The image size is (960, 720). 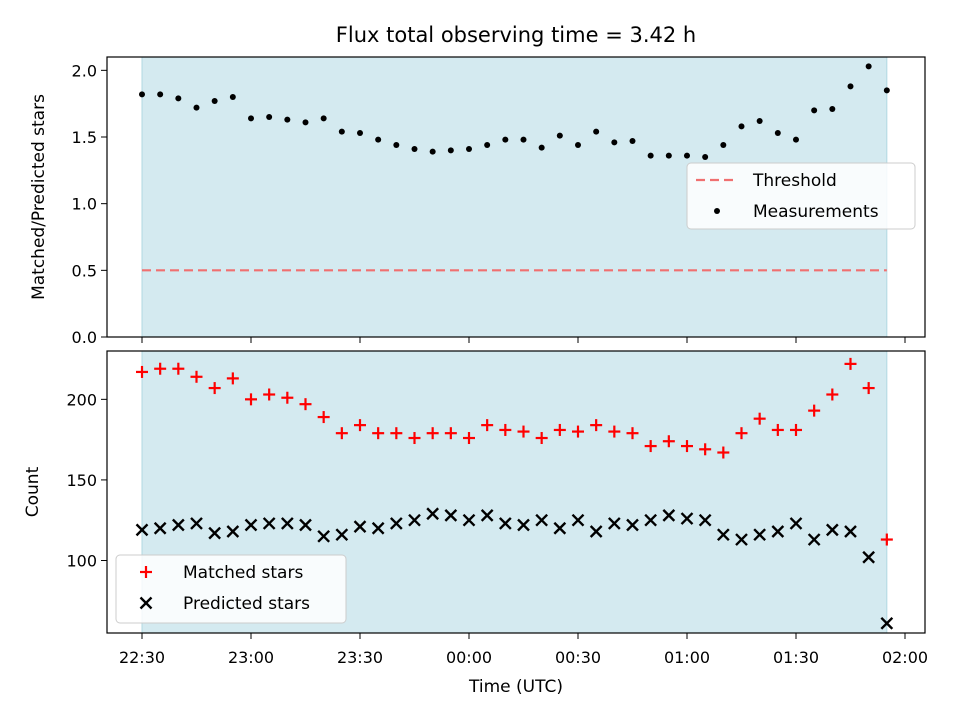 I want to click on count-y-ticks: 100 150 200, so click(x=86, y=480).